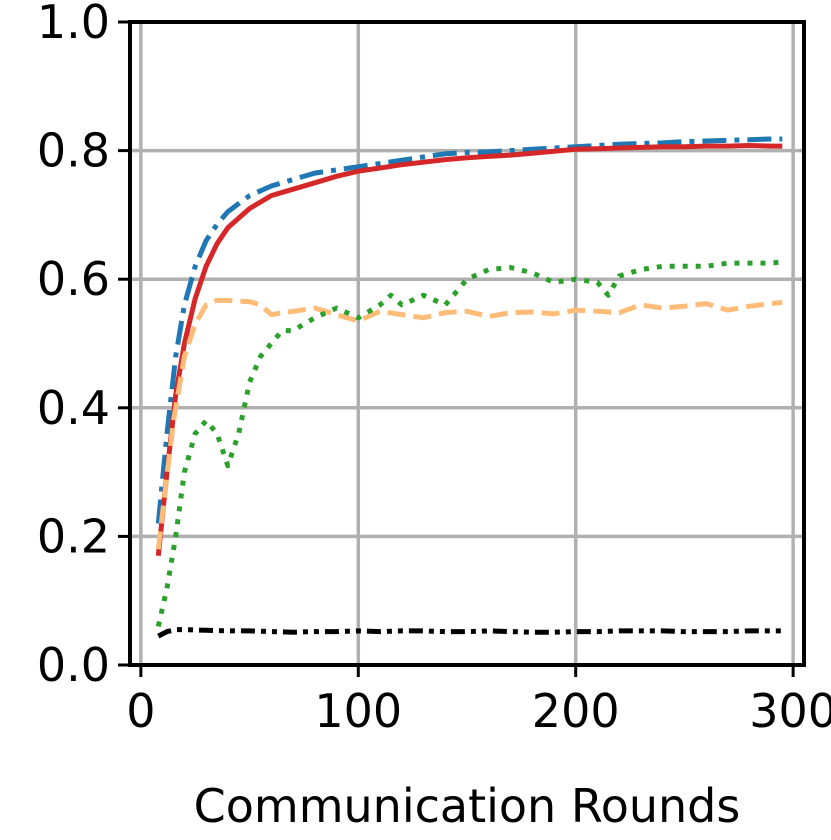 This screenshot has height=840, width=831. Describe the element at coordinates (73, 665) in the screenshot. I see `y-tick-label: 0.0` at that location.